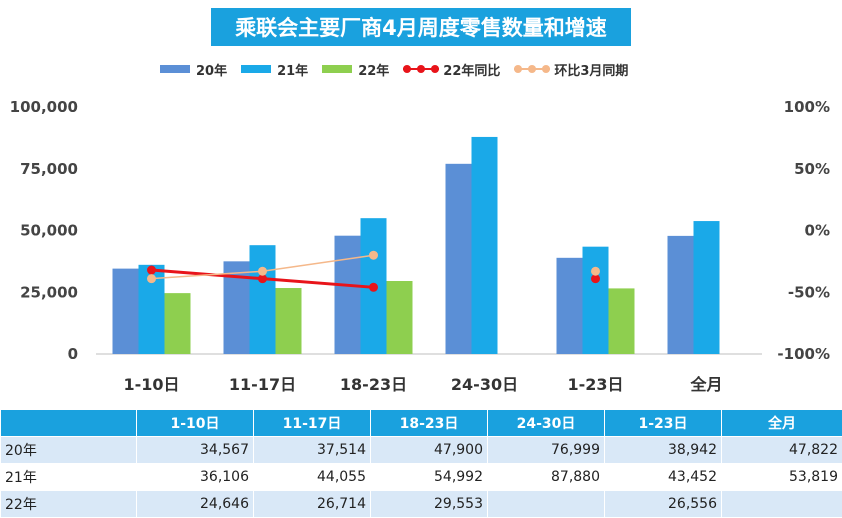 The image size is (842, 518). Describe the element at coordinates (663, 450) in the screenshot. I see `table-cell: 38,942` at that location.